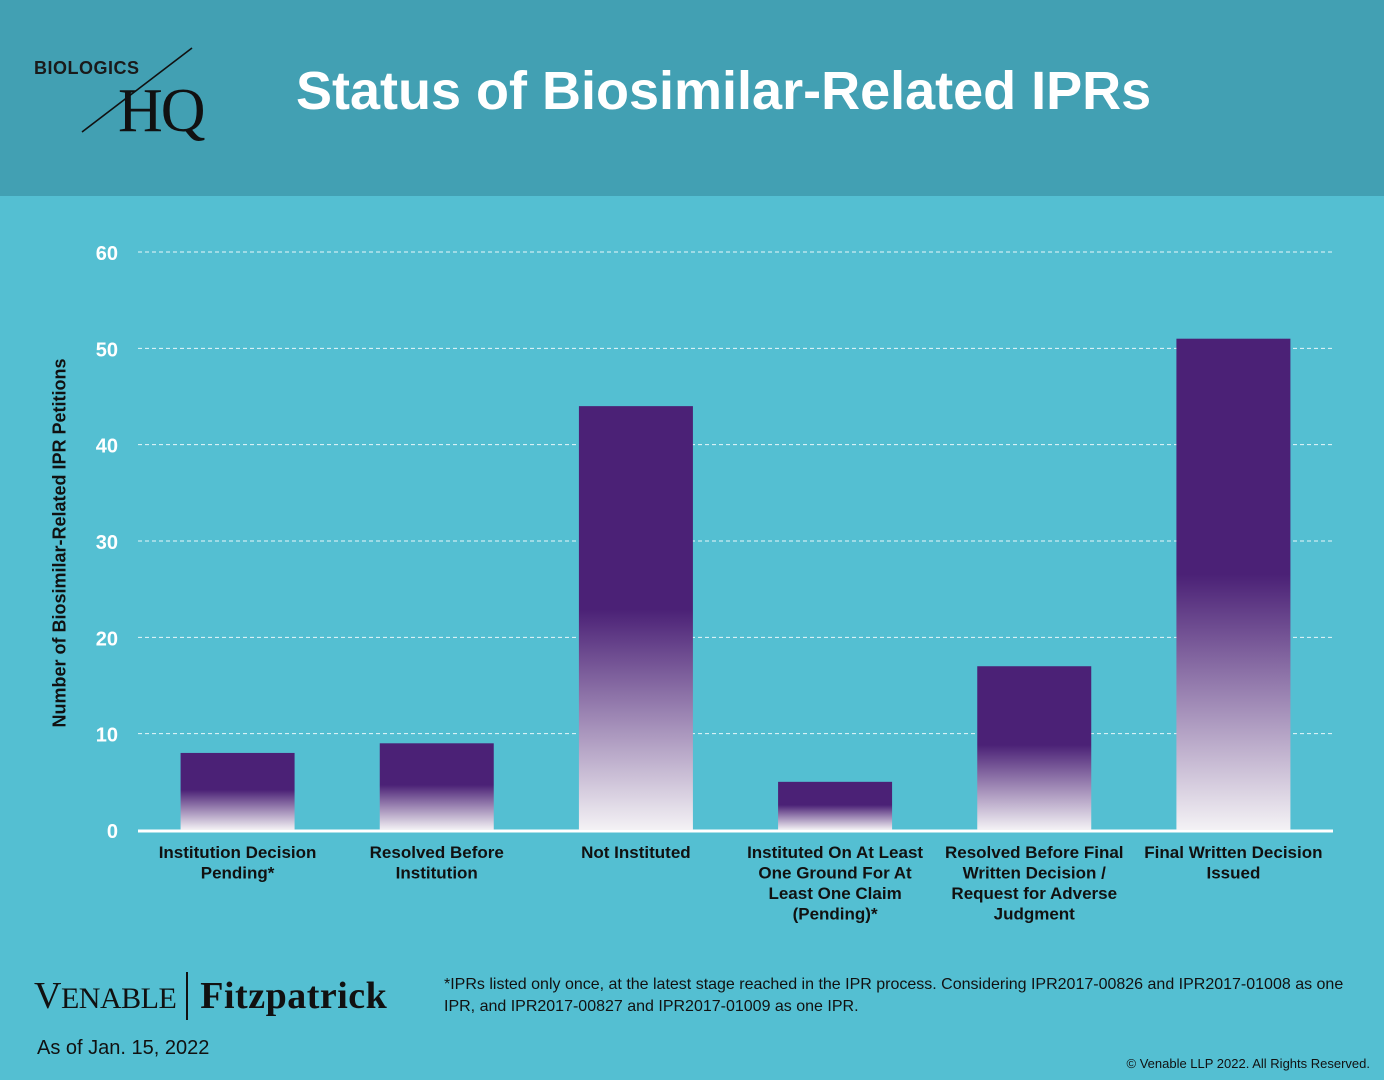 This screenshot has width=1384, height=1080. Describe the element at coordinates (1248, 1063) in the screenshot. I see `copyright: © Venable LLP 2022. All Rights Reserved.` at that location.